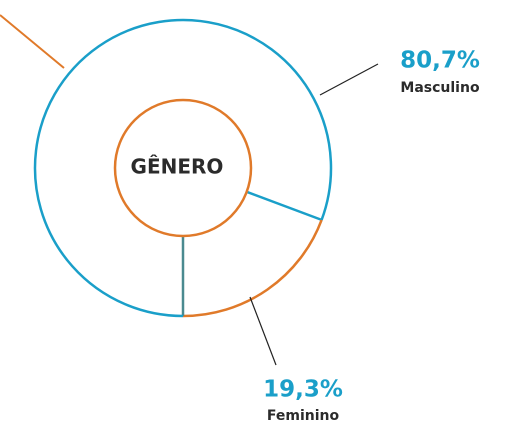 Image resolution: width=522 pixels, height=428 pixels. What do you see at coordinates (284, 206) in the screenshot?
I see `slice-divider` at bounding box center [284, 206].